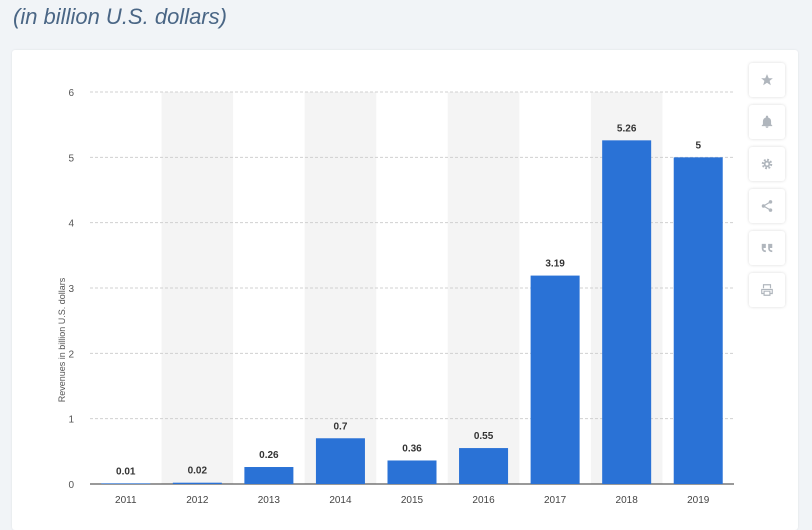  Describe the element at coordinates (340, 500) in the screenshot. I see `x-tick-label: 2014` at that location.